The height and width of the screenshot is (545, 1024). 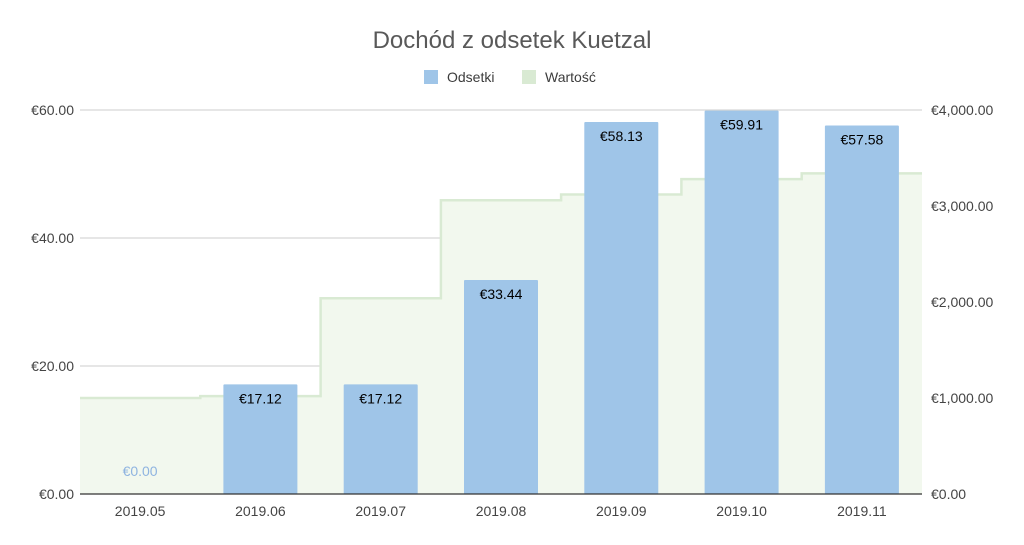 What do you see at coordinates (260, 511) in the screenshot?
I see `x-tick-label: 2019.06` at bounding box center [260, 511].